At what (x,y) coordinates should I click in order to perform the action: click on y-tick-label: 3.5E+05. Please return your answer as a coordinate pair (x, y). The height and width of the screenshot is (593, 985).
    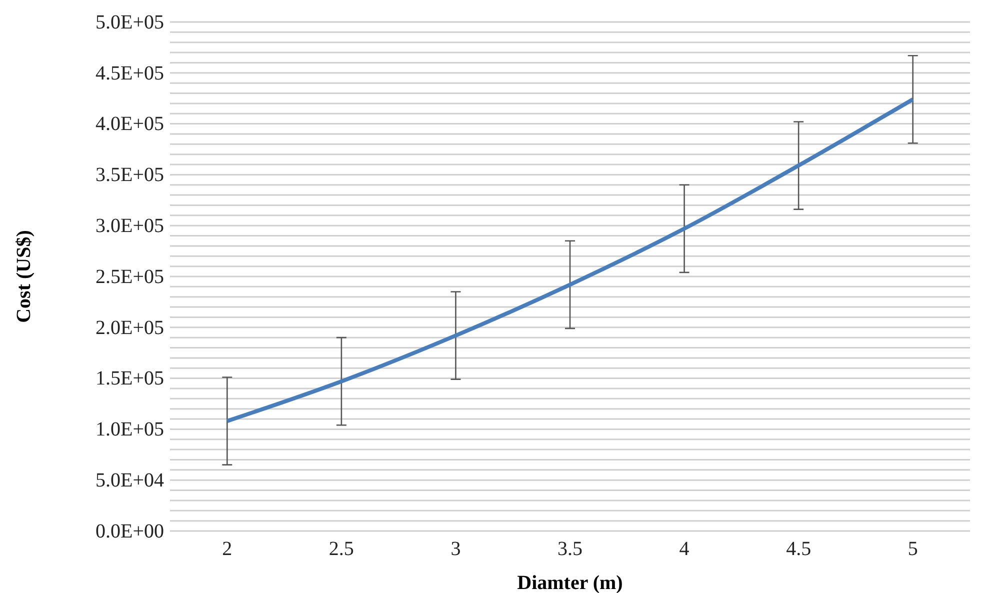
    Looking at the image, I should click on (130, 175).